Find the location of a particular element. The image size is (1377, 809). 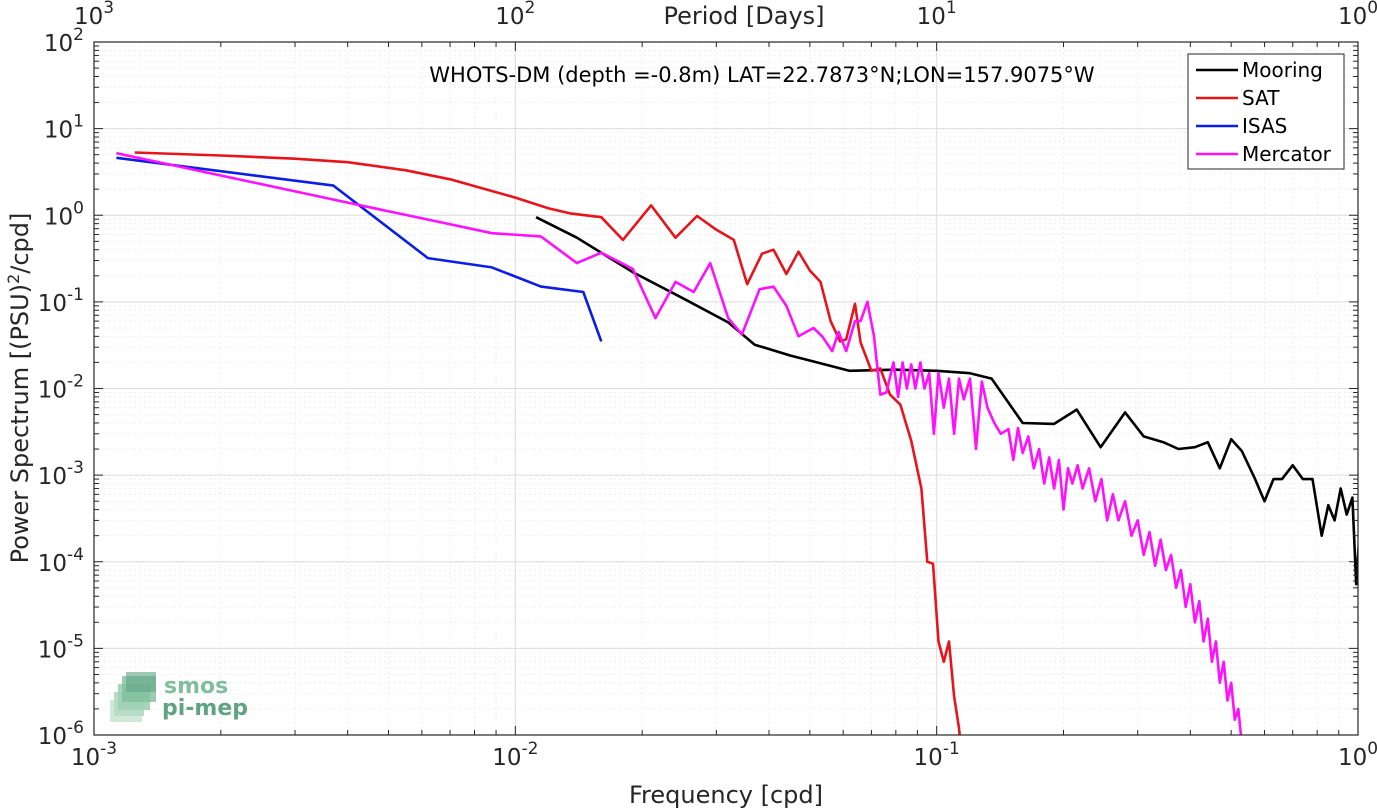

x-tick-label-exponent: -2 is located at coordinates (529, 749).